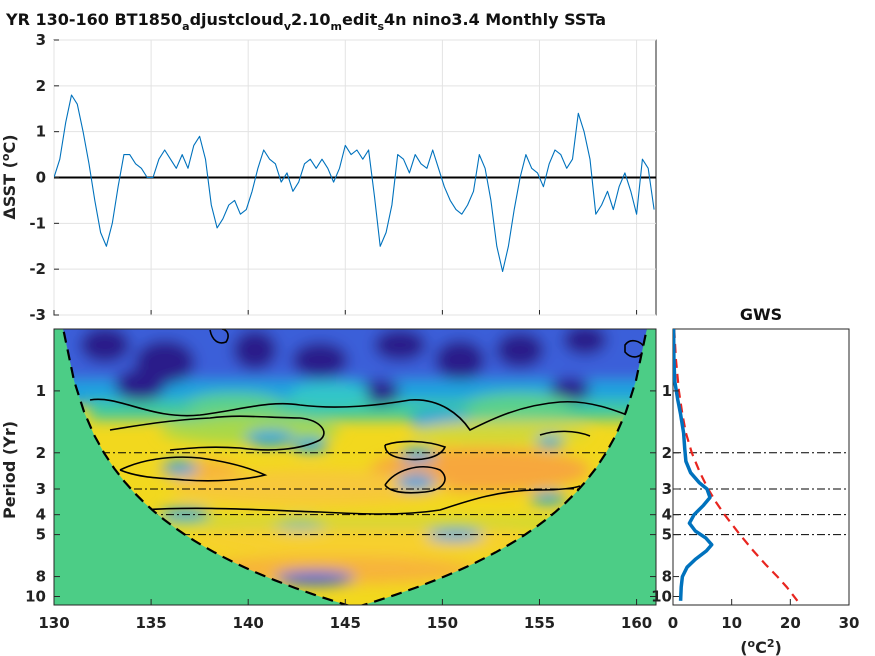  Describe the element at coordinates (41, 515) in the screenshot. I see `wavelet-ytick-label-4: 4` at that location.